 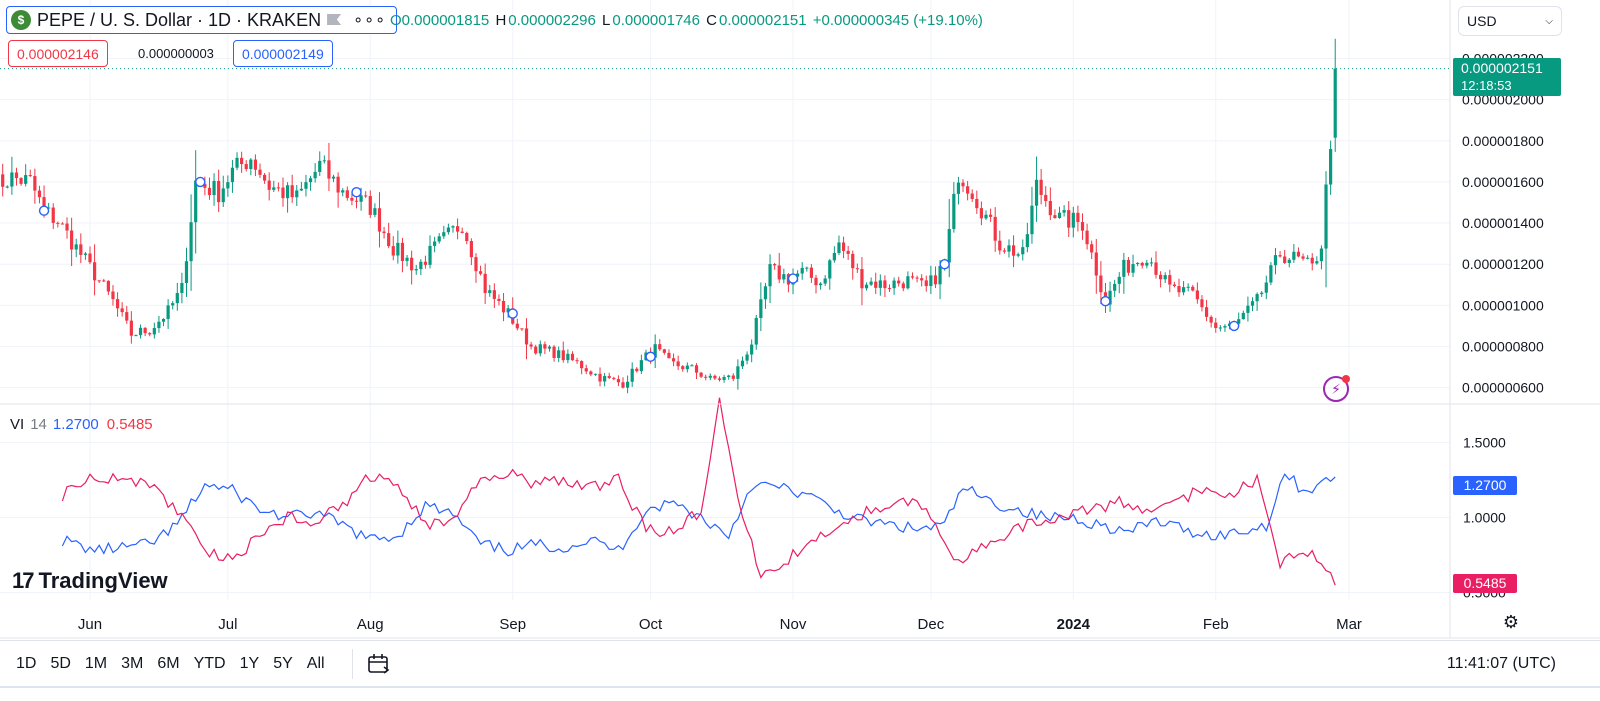 I want to click on range-button-6m: 6M, so click(x=168, y=663).